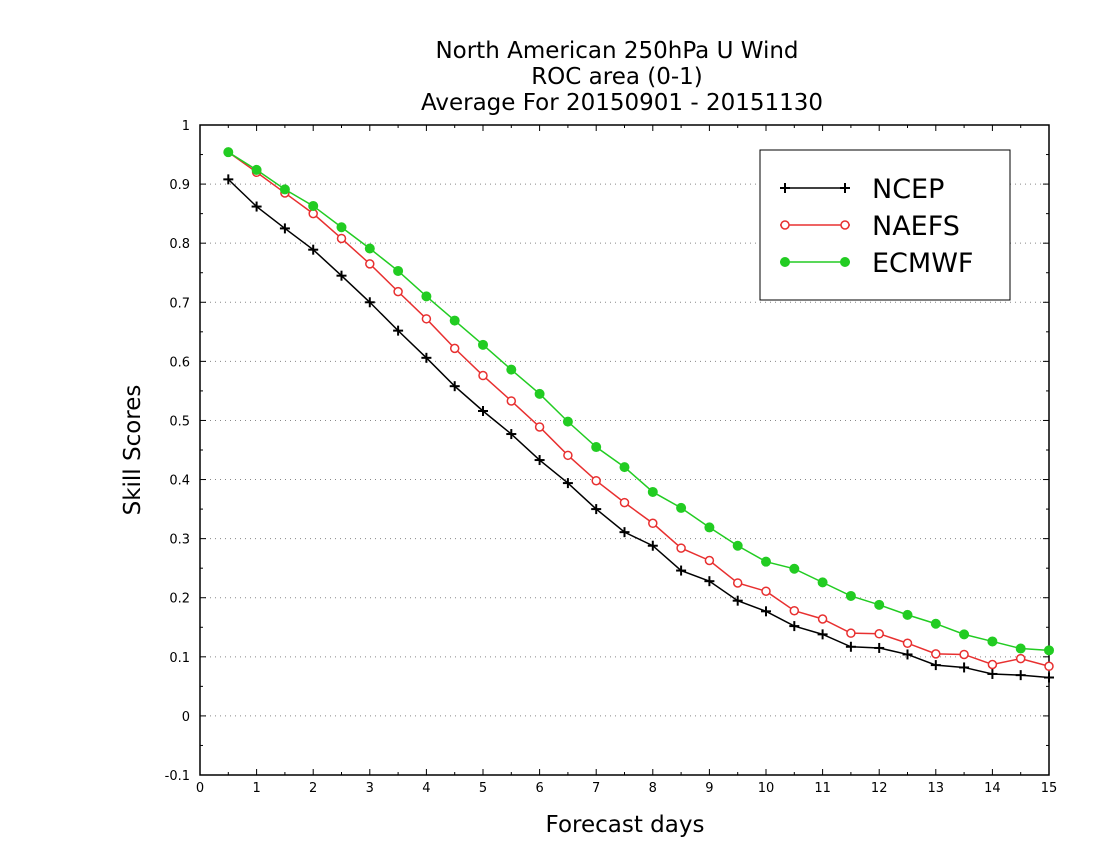 The image size is (1100, 855). What do you see at coordinates (370, 788) in the screenshot?
I see `x-tick-label: 3` at bounding box center [370, 788].